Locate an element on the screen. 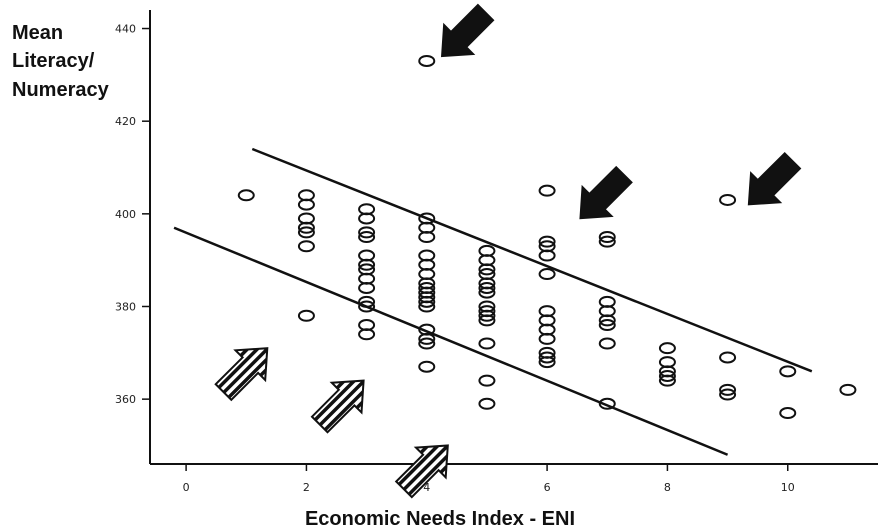  x-tick-label: 4 is located at coordinates (426, 487).